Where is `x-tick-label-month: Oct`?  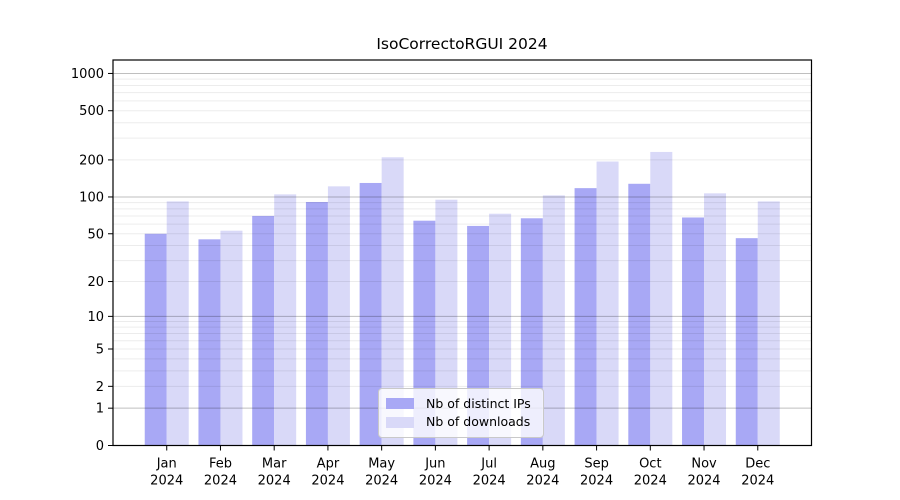
x-tick-label-month: Oct is located at coordinates (650, 464).